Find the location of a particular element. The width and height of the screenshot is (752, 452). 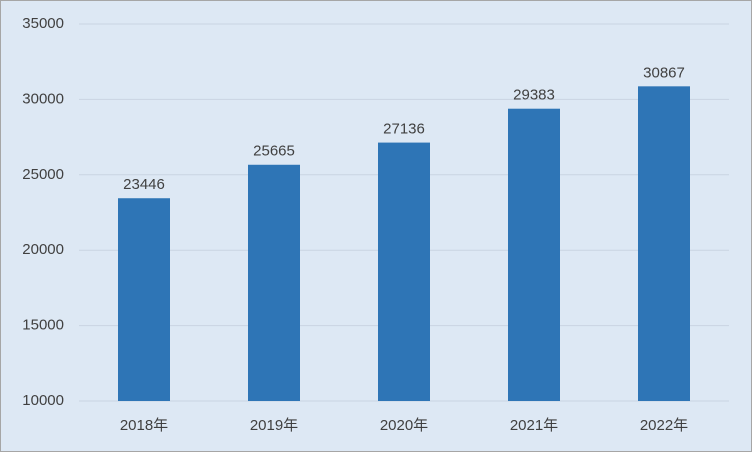

x-tick-label: 2020年 is located at coordinates (404, 425).